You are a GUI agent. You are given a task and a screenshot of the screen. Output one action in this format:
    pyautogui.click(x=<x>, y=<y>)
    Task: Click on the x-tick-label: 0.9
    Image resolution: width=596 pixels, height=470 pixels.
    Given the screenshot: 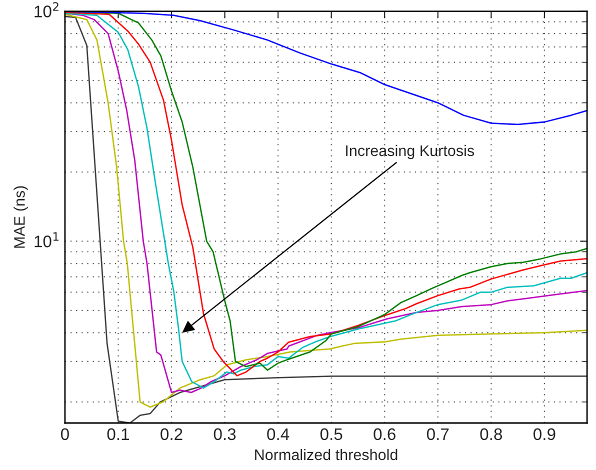 What is the action you would take?
    pyautogui.click(x=545, y=434)
    